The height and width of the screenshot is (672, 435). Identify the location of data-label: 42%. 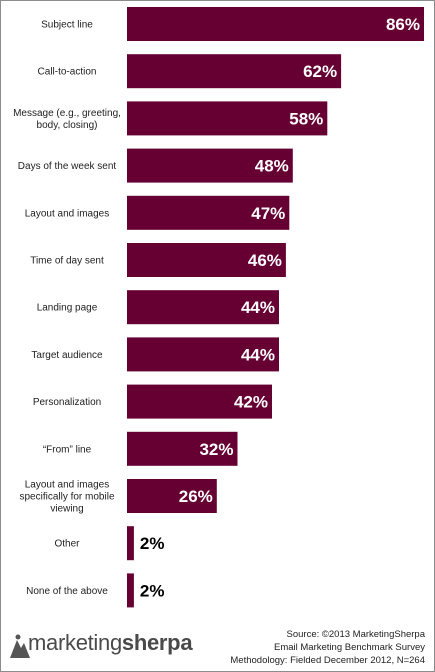
(251, 402).